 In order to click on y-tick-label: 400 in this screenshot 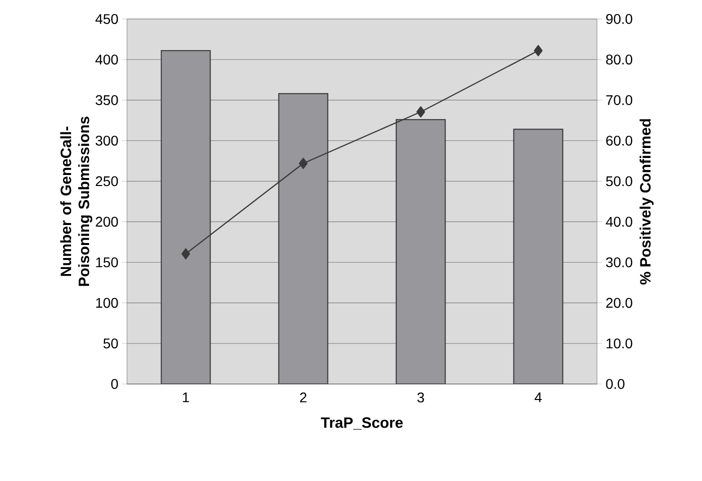, I will do `click(106, 59)`.